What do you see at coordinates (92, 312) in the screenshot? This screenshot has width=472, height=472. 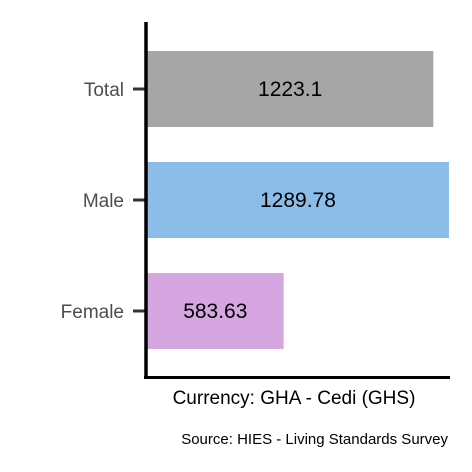 I see `y-tick-label-female: Female` at bounding box center [92, 312].